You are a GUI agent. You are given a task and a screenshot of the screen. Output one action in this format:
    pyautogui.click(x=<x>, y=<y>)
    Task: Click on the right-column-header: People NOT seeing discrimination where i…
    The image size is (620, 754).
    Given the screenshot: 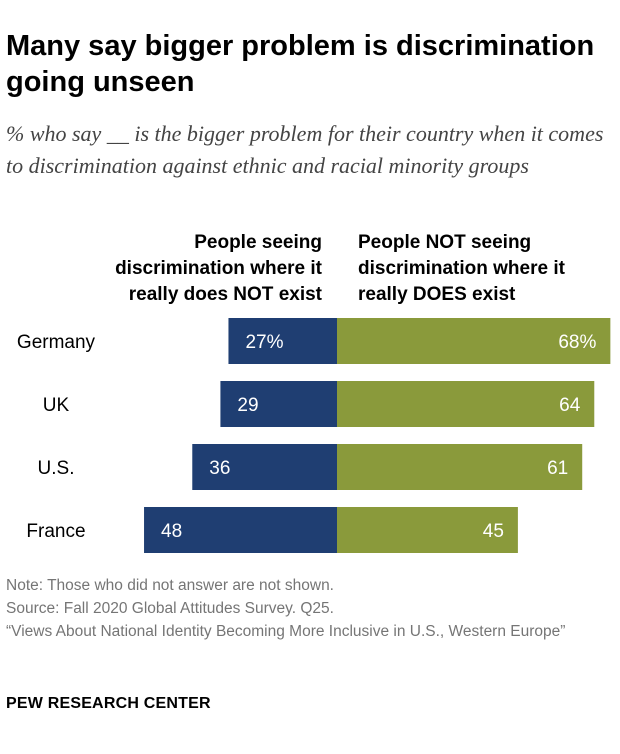 What is the action you would take?
    pyautogui.click(x=461, y=268)
    